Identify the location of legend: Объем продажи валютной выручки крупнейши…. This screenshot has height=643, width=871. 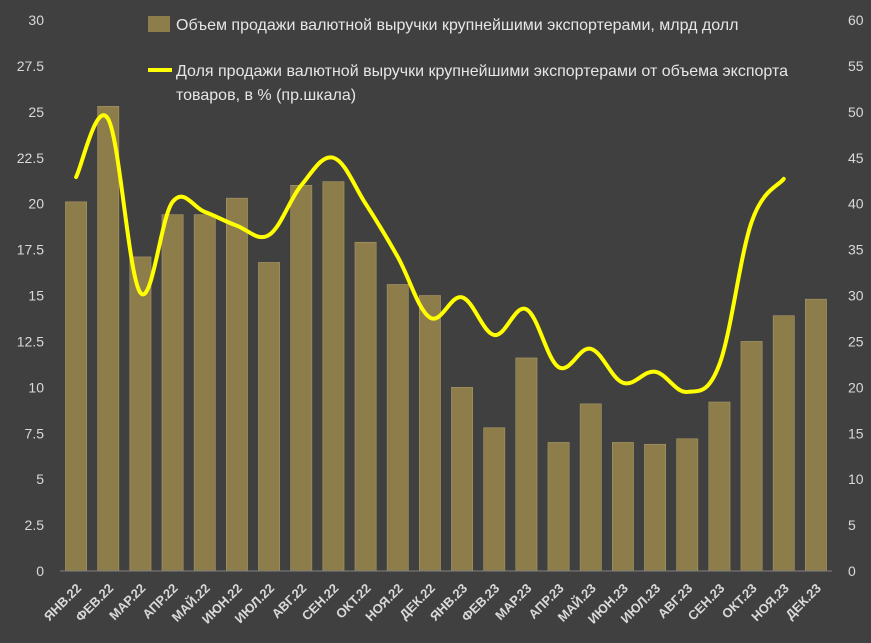
(468, 60).